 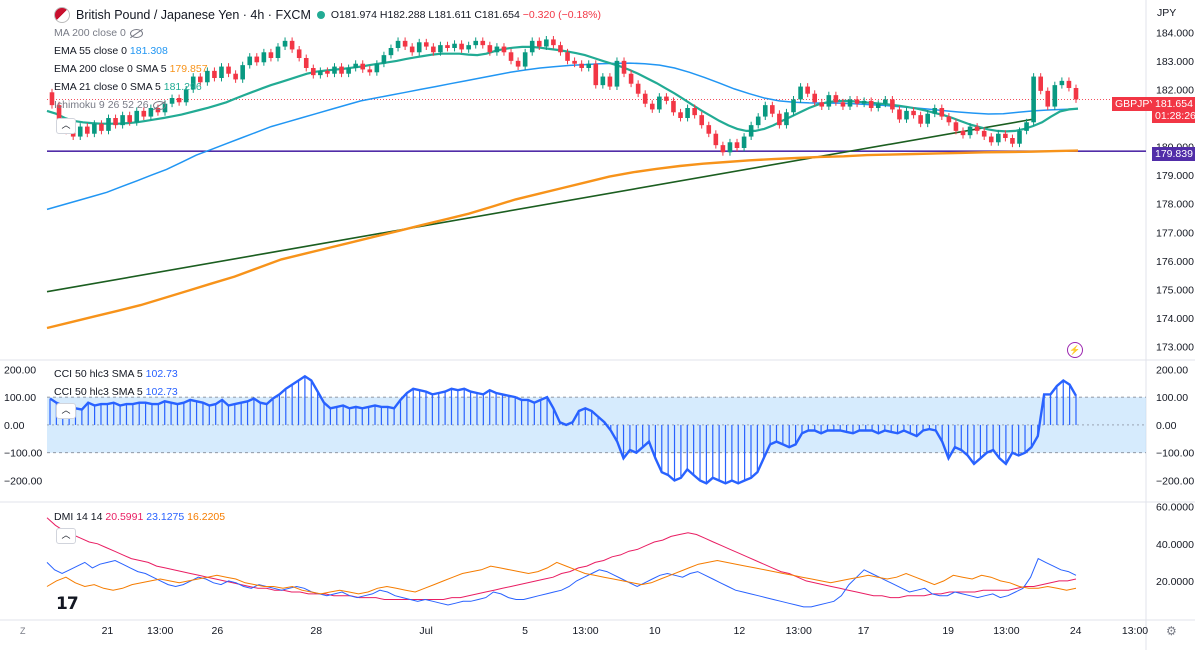 I want to click on legend-dmi: DMI 14 14 20.5991 23.1275 16.2205, so click(x=139, y=517).